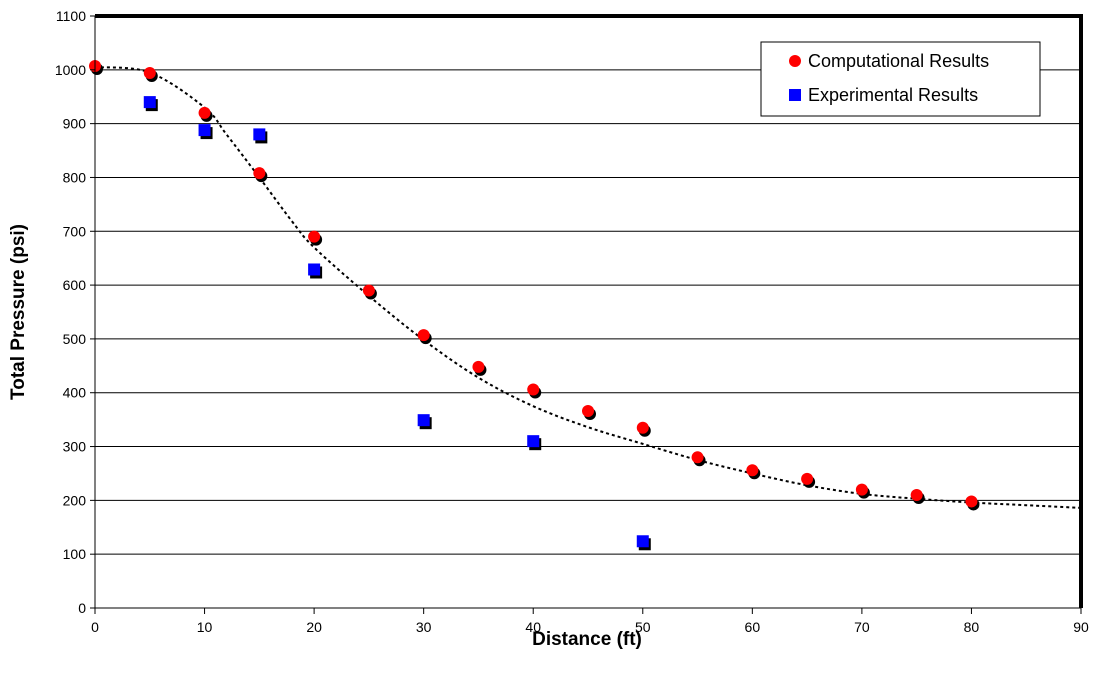 This screenshot has width=1094, height=683. I want to click on y-tick-label-900: 900, so click(75, 124).